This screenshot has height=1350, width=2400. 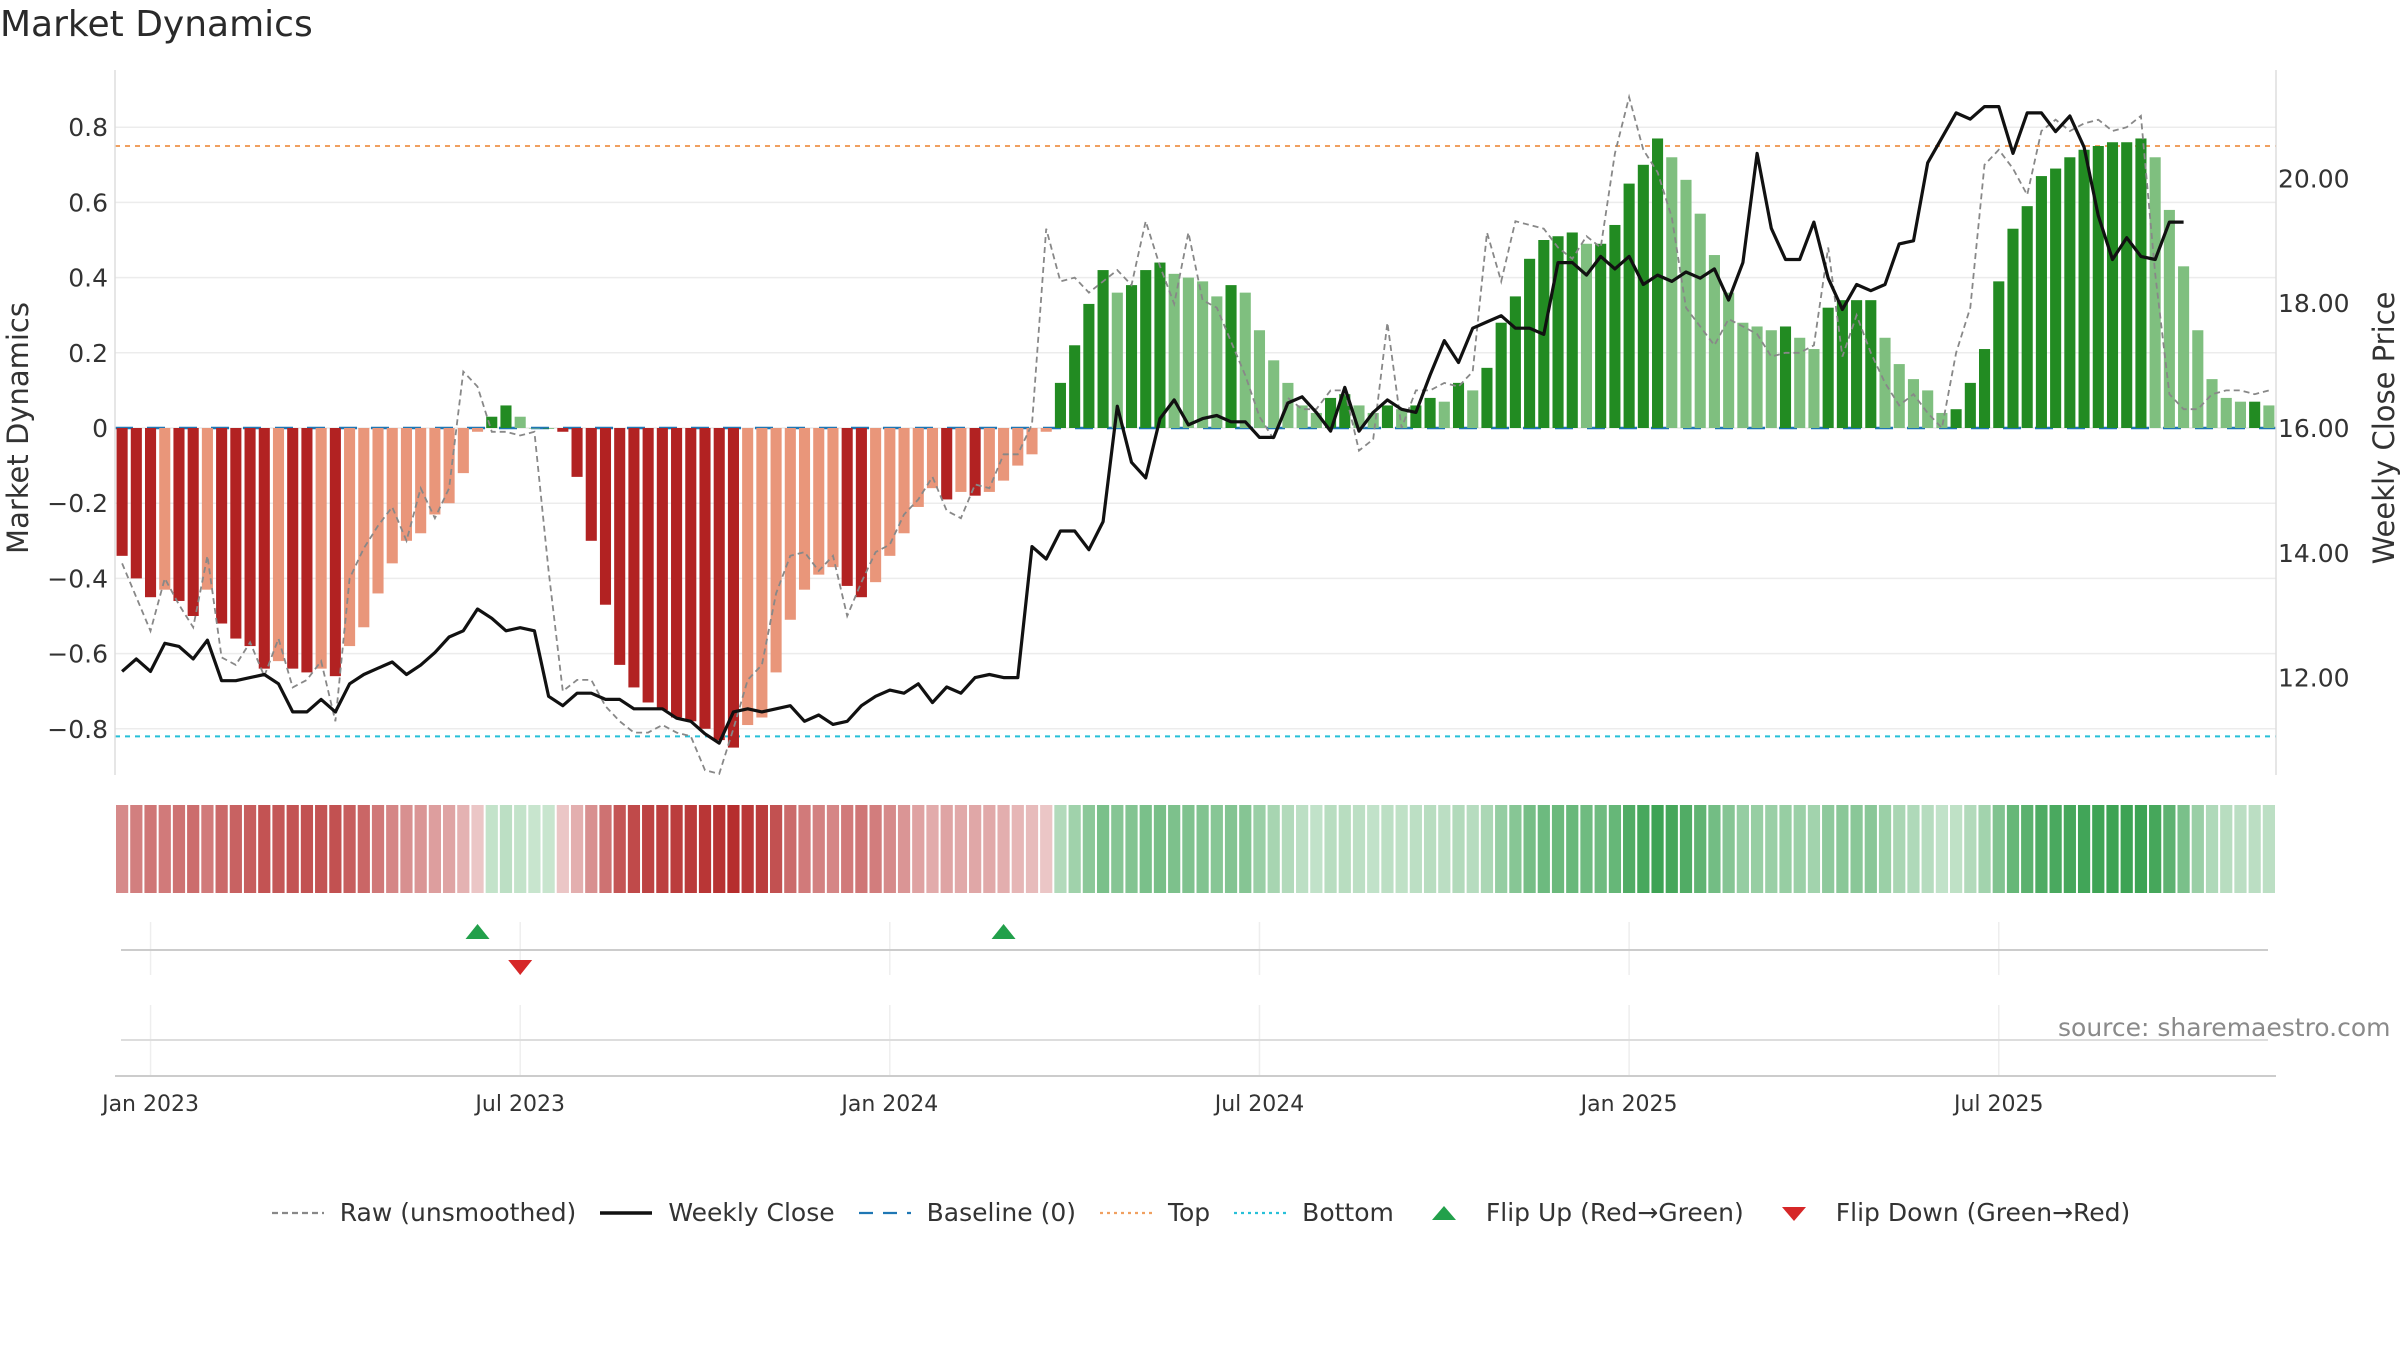 I want to click on y-tick-label: −0.4, so click(x=77, y=578).